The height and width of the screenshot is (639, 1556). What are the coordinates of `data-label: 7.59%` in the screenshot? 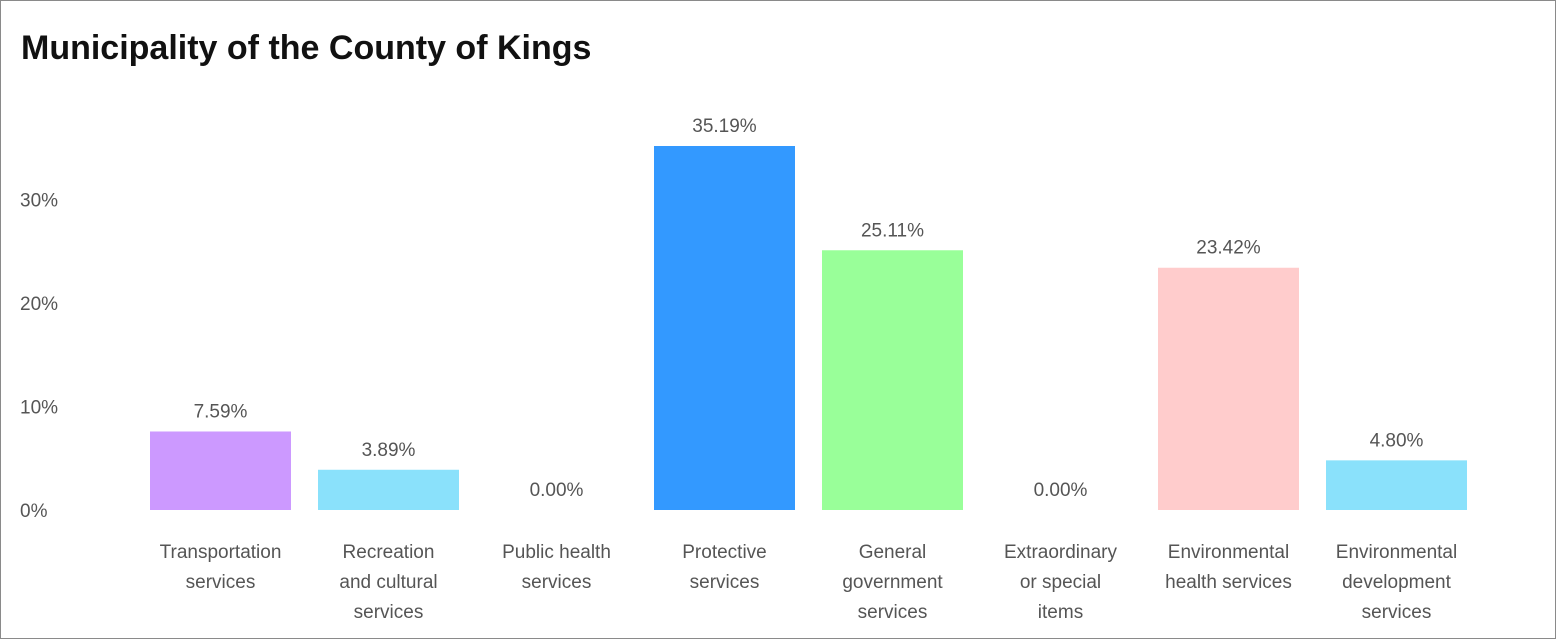 It's located at (221, 411).